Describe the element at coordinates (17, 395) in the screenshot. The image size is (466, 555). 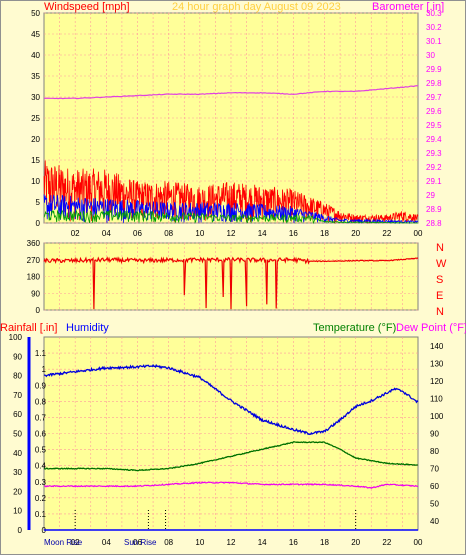
I see `humidity-tick-70: 70` at that location.